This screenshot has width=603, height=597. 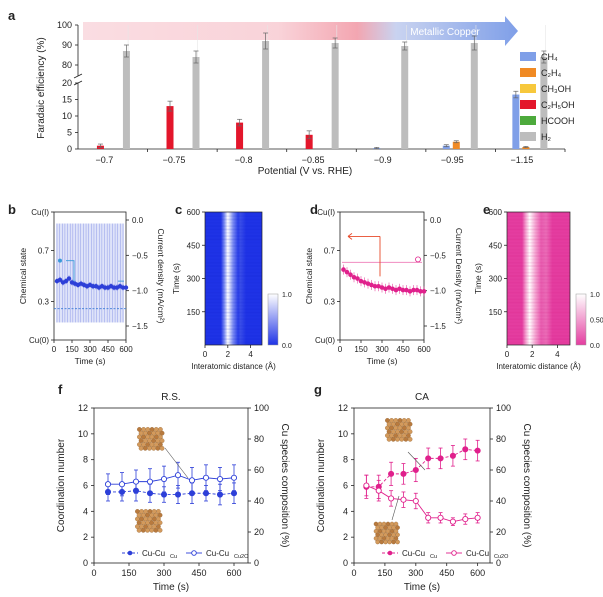 What do you see at coordinates (477, 573) in the screenshot?
I see `g-x-tick-label: 600` at bounding box center [477, 573].